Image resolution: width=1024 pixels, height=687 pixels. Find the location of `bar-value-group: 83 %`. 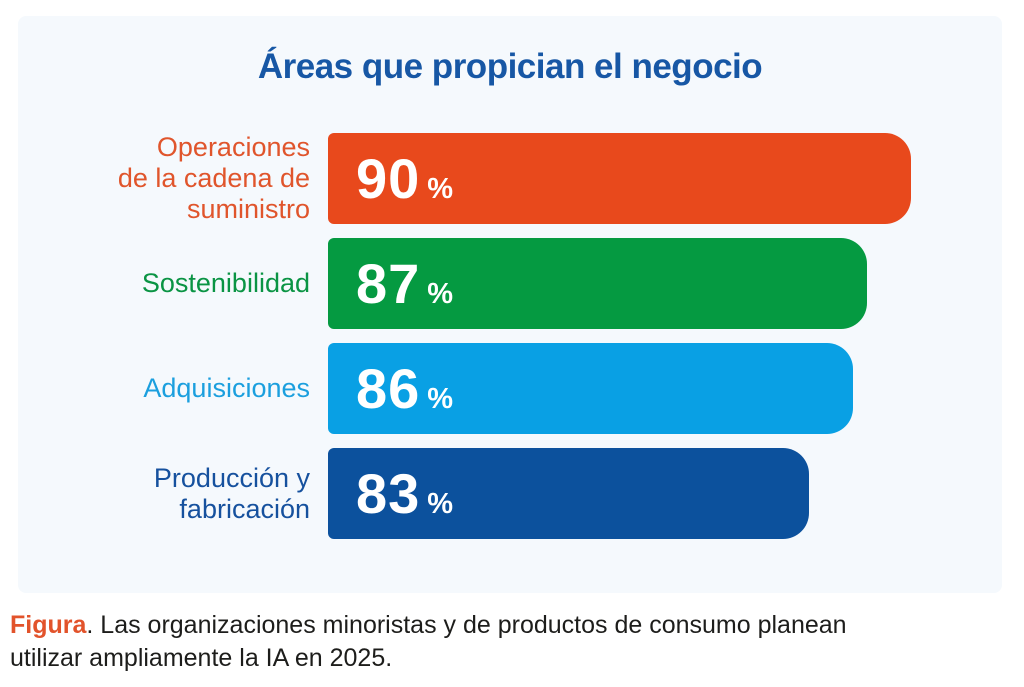

bar-value-group: 83 % is located at coordinates (404, 493).